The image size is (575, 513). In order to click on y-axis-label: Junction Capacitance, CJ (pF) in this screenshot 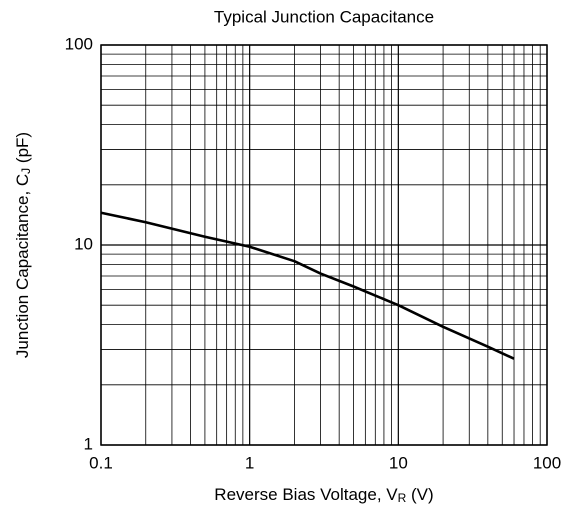, I will do `click(23, 245)`.